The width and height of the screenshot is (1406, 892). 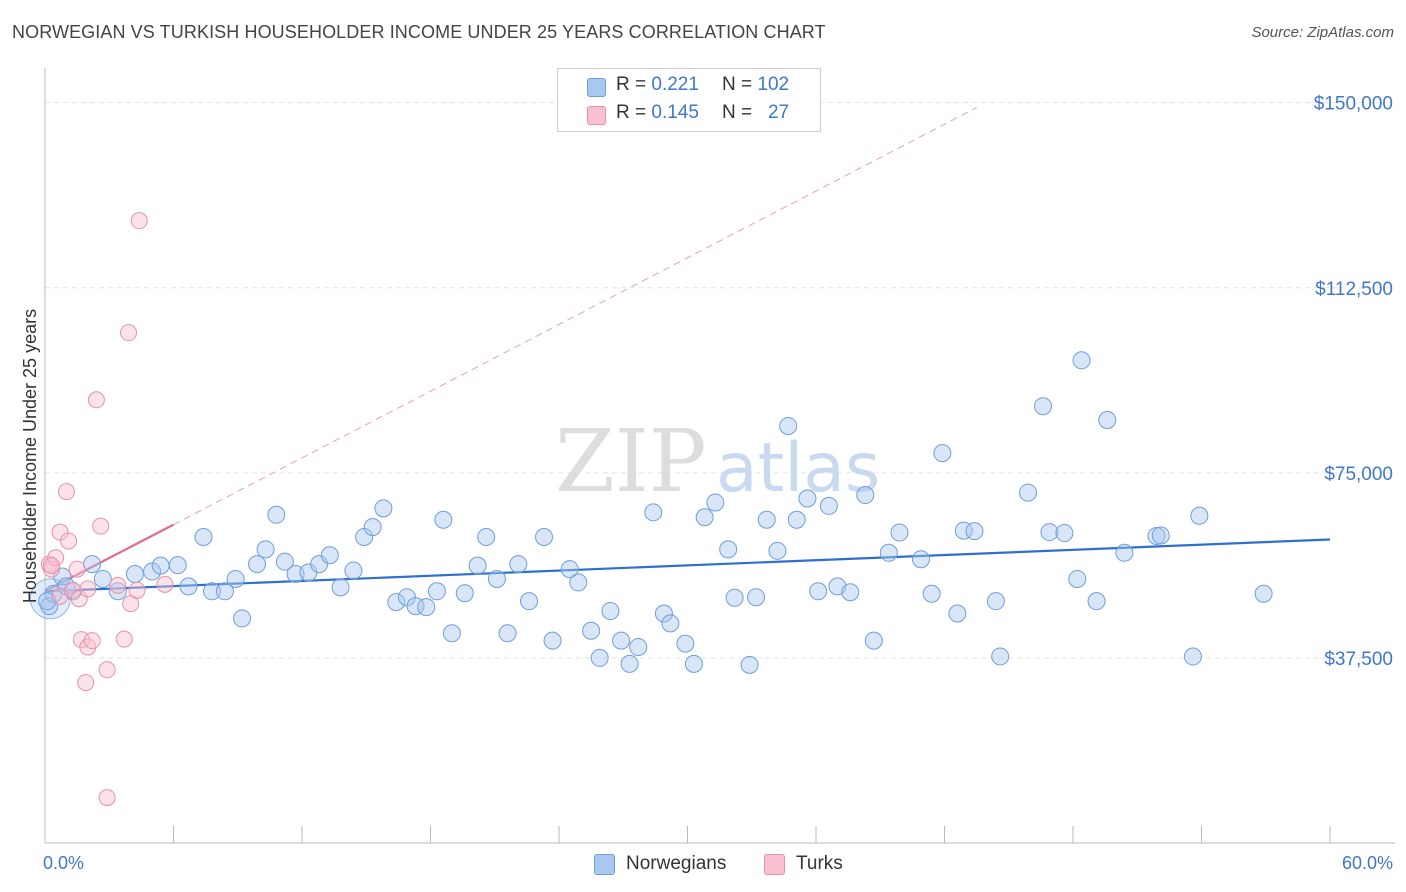 What do you see at coordinates (676, 863) in the screenshot?
I see `bottom-legend-label-norwegians: Norwegians` at bounding box center [676, 863].